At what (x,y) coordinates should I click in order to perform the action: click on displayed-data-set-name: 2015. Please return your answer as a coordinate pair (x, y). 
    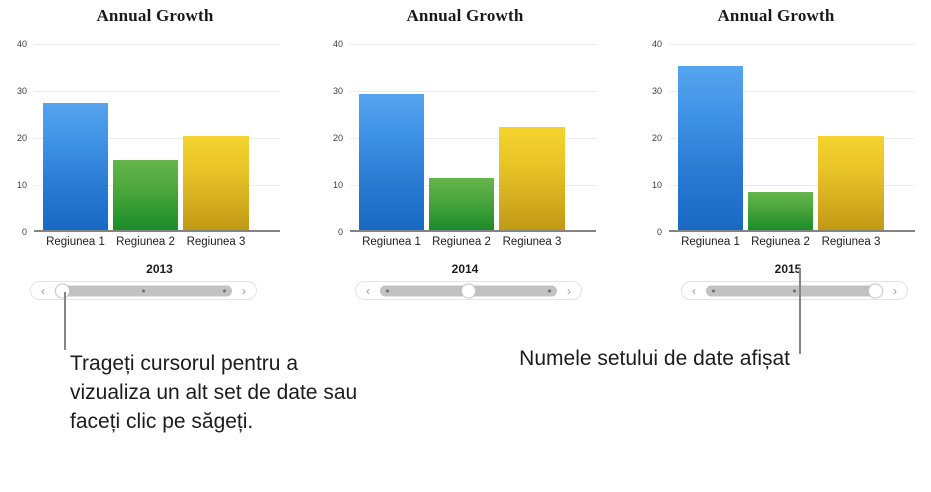
    Looking at the image, I should click on (788, 269).